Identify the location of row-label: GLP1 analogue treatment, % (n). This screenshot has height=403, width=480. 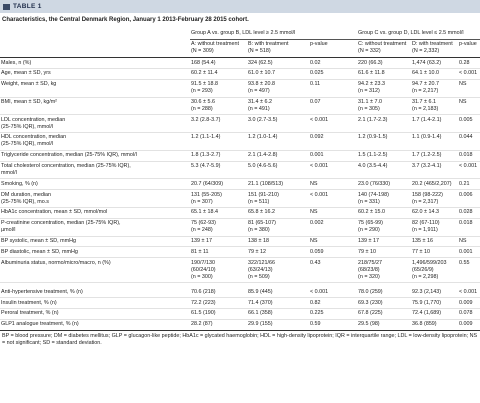
(95, 325).